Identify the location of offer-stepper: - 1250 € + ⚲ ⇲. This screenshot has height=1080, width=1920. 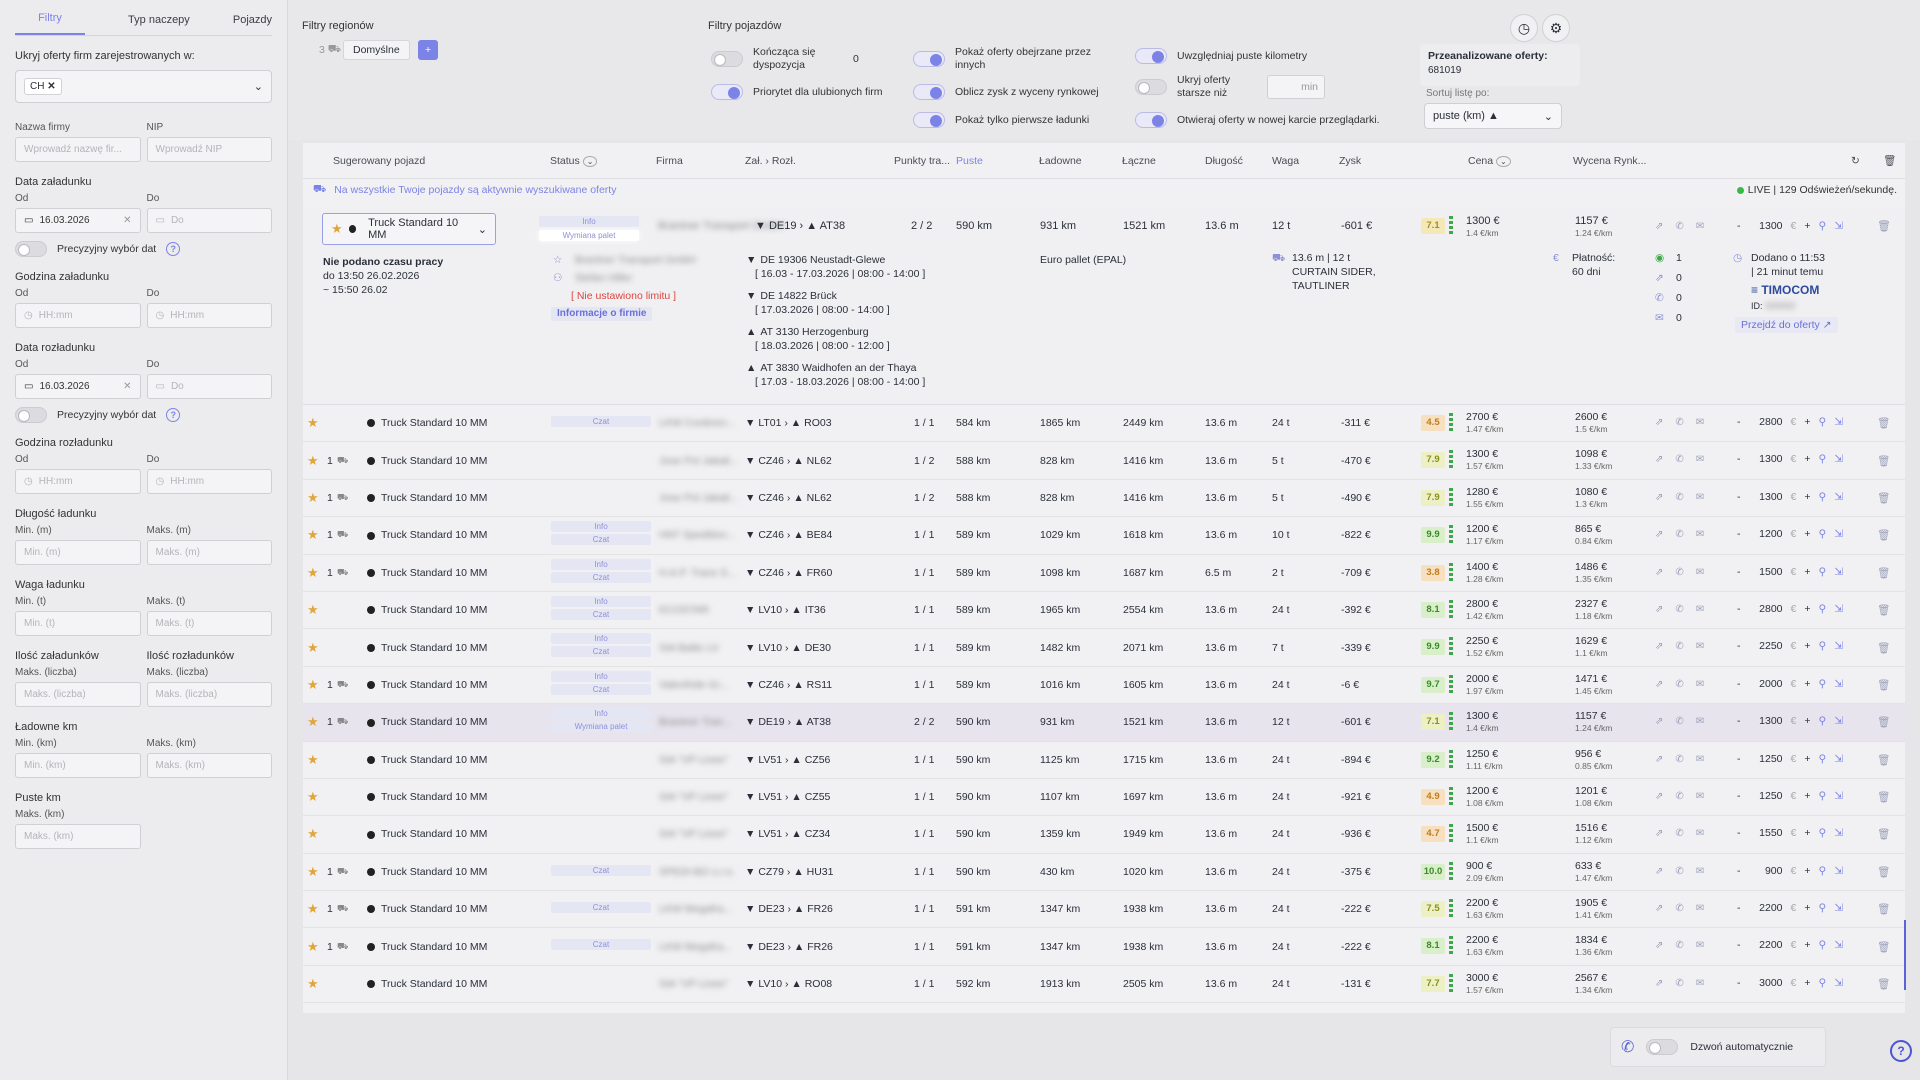
(1790, 759).